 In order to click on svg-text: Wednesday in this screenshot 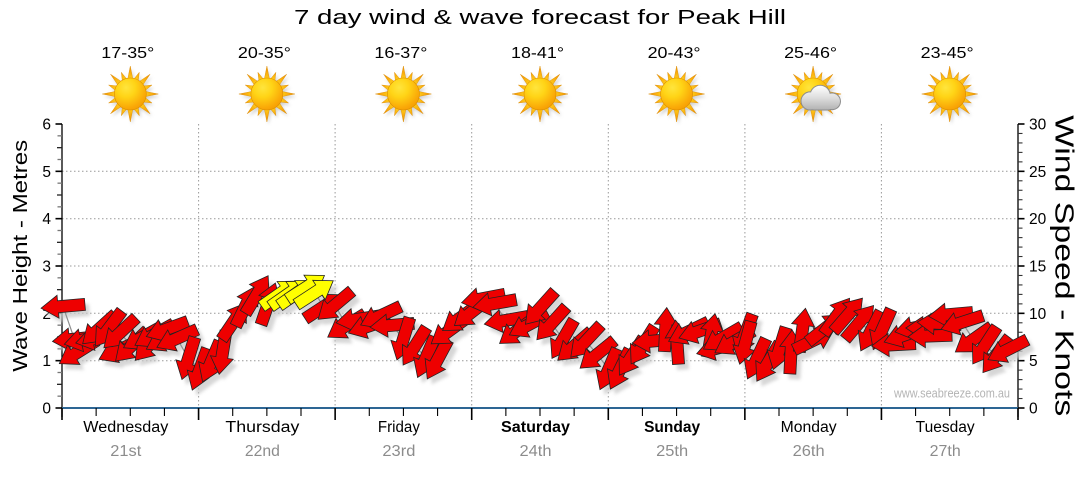, I will do `click(125, 427)`.